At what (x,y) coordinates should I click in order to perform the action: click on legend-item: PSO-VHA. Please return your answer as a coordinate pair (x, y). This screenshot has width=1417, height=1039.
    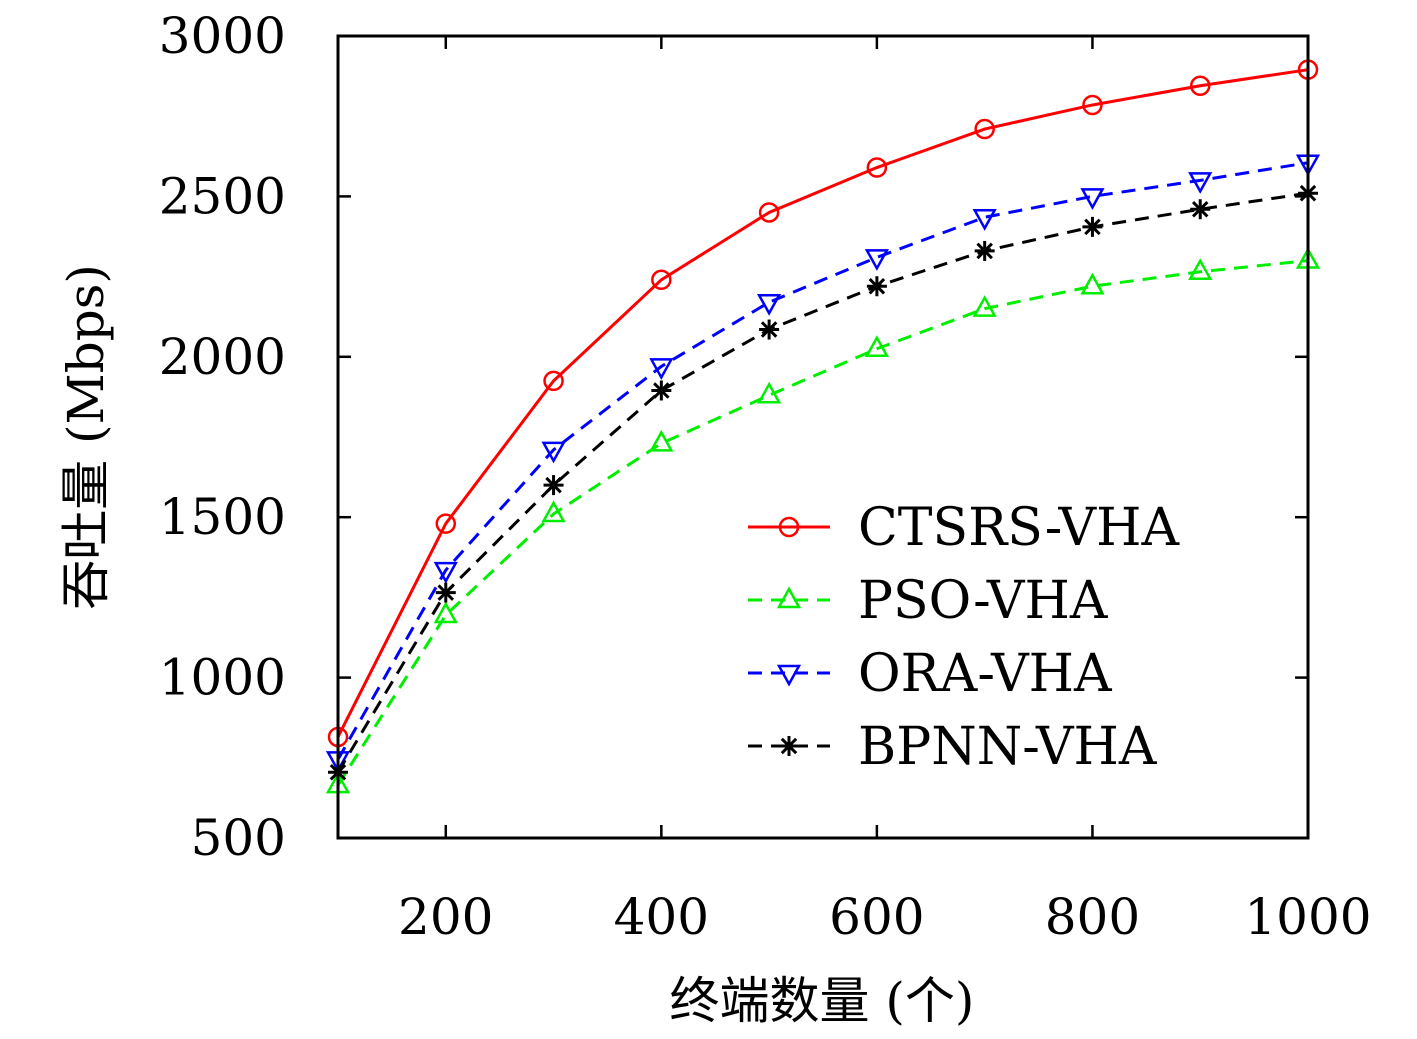
    Looking at the image, I should click on (928, 601).